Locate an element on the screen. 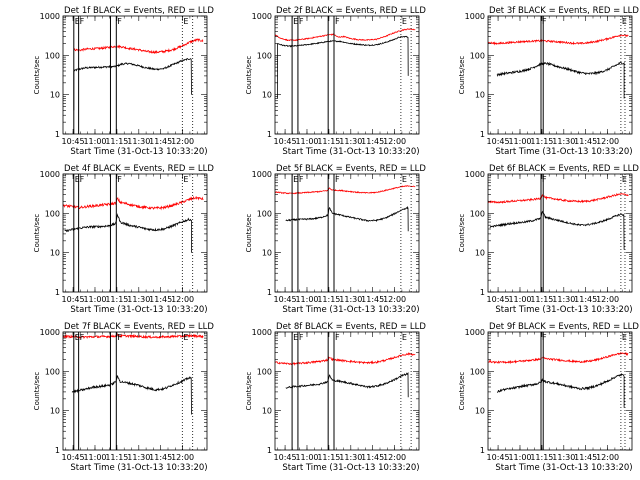  panel-title: Det 7f BLACK = Events, RED = LLD is located at coordinates (139, 327).